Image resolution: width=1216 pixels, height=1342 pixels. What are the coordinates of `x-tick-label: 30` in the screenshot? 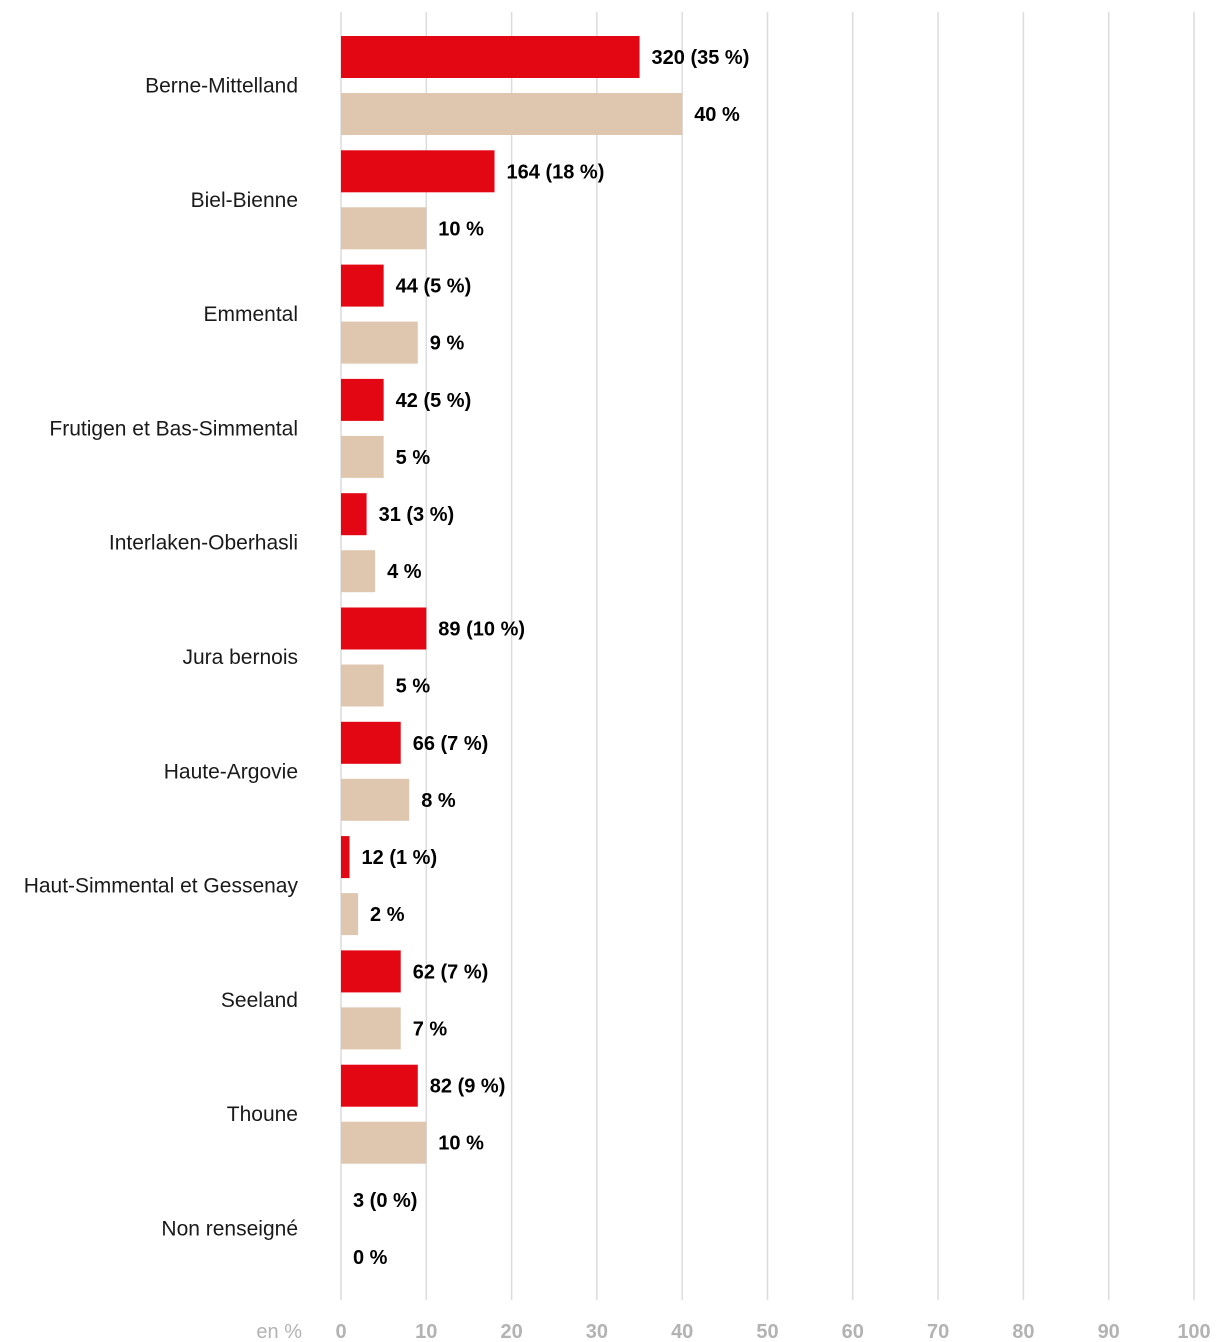 It's located at (597, 1331).